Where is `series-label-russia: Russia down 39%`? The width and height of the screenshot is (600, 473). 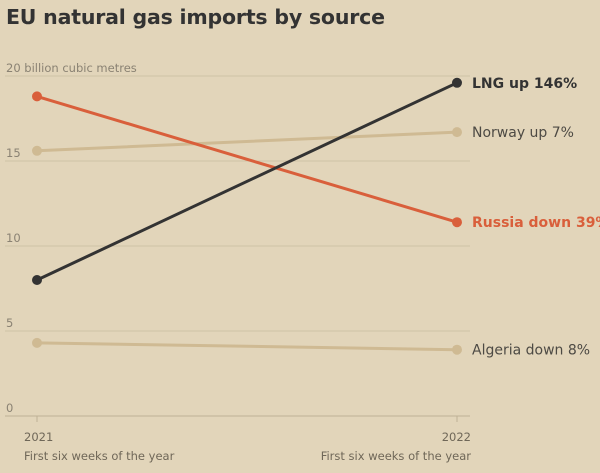 series-label-russia: Russia down 39% is located at coordinates (536, 223).